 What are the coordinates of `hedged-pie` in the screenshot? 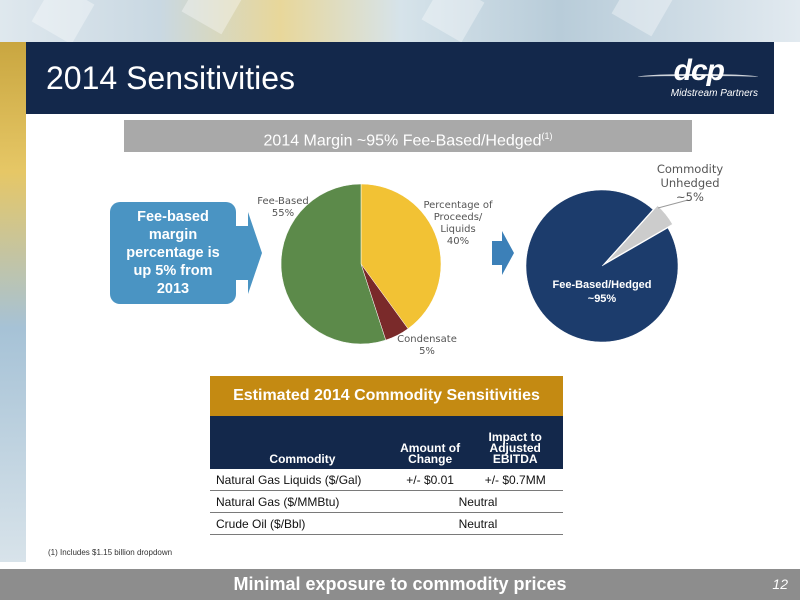 It's located at (602, 266).